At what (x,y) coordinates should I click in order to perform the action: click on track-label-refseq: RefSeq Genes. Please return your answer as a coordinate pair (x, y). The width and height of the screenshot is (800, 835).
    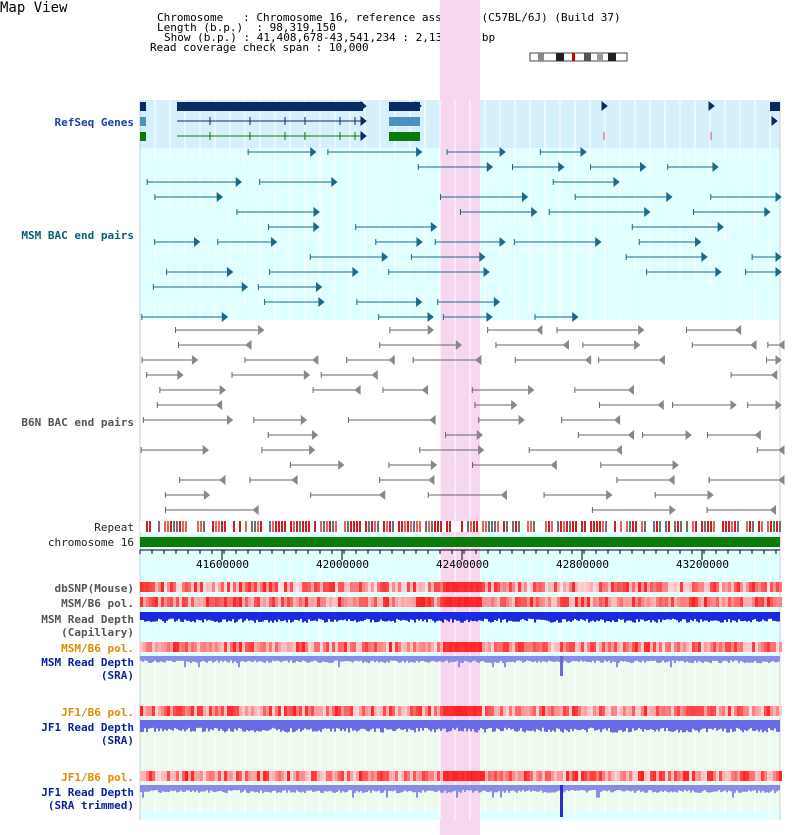
    Looking at the image, I should click on (94, 122).